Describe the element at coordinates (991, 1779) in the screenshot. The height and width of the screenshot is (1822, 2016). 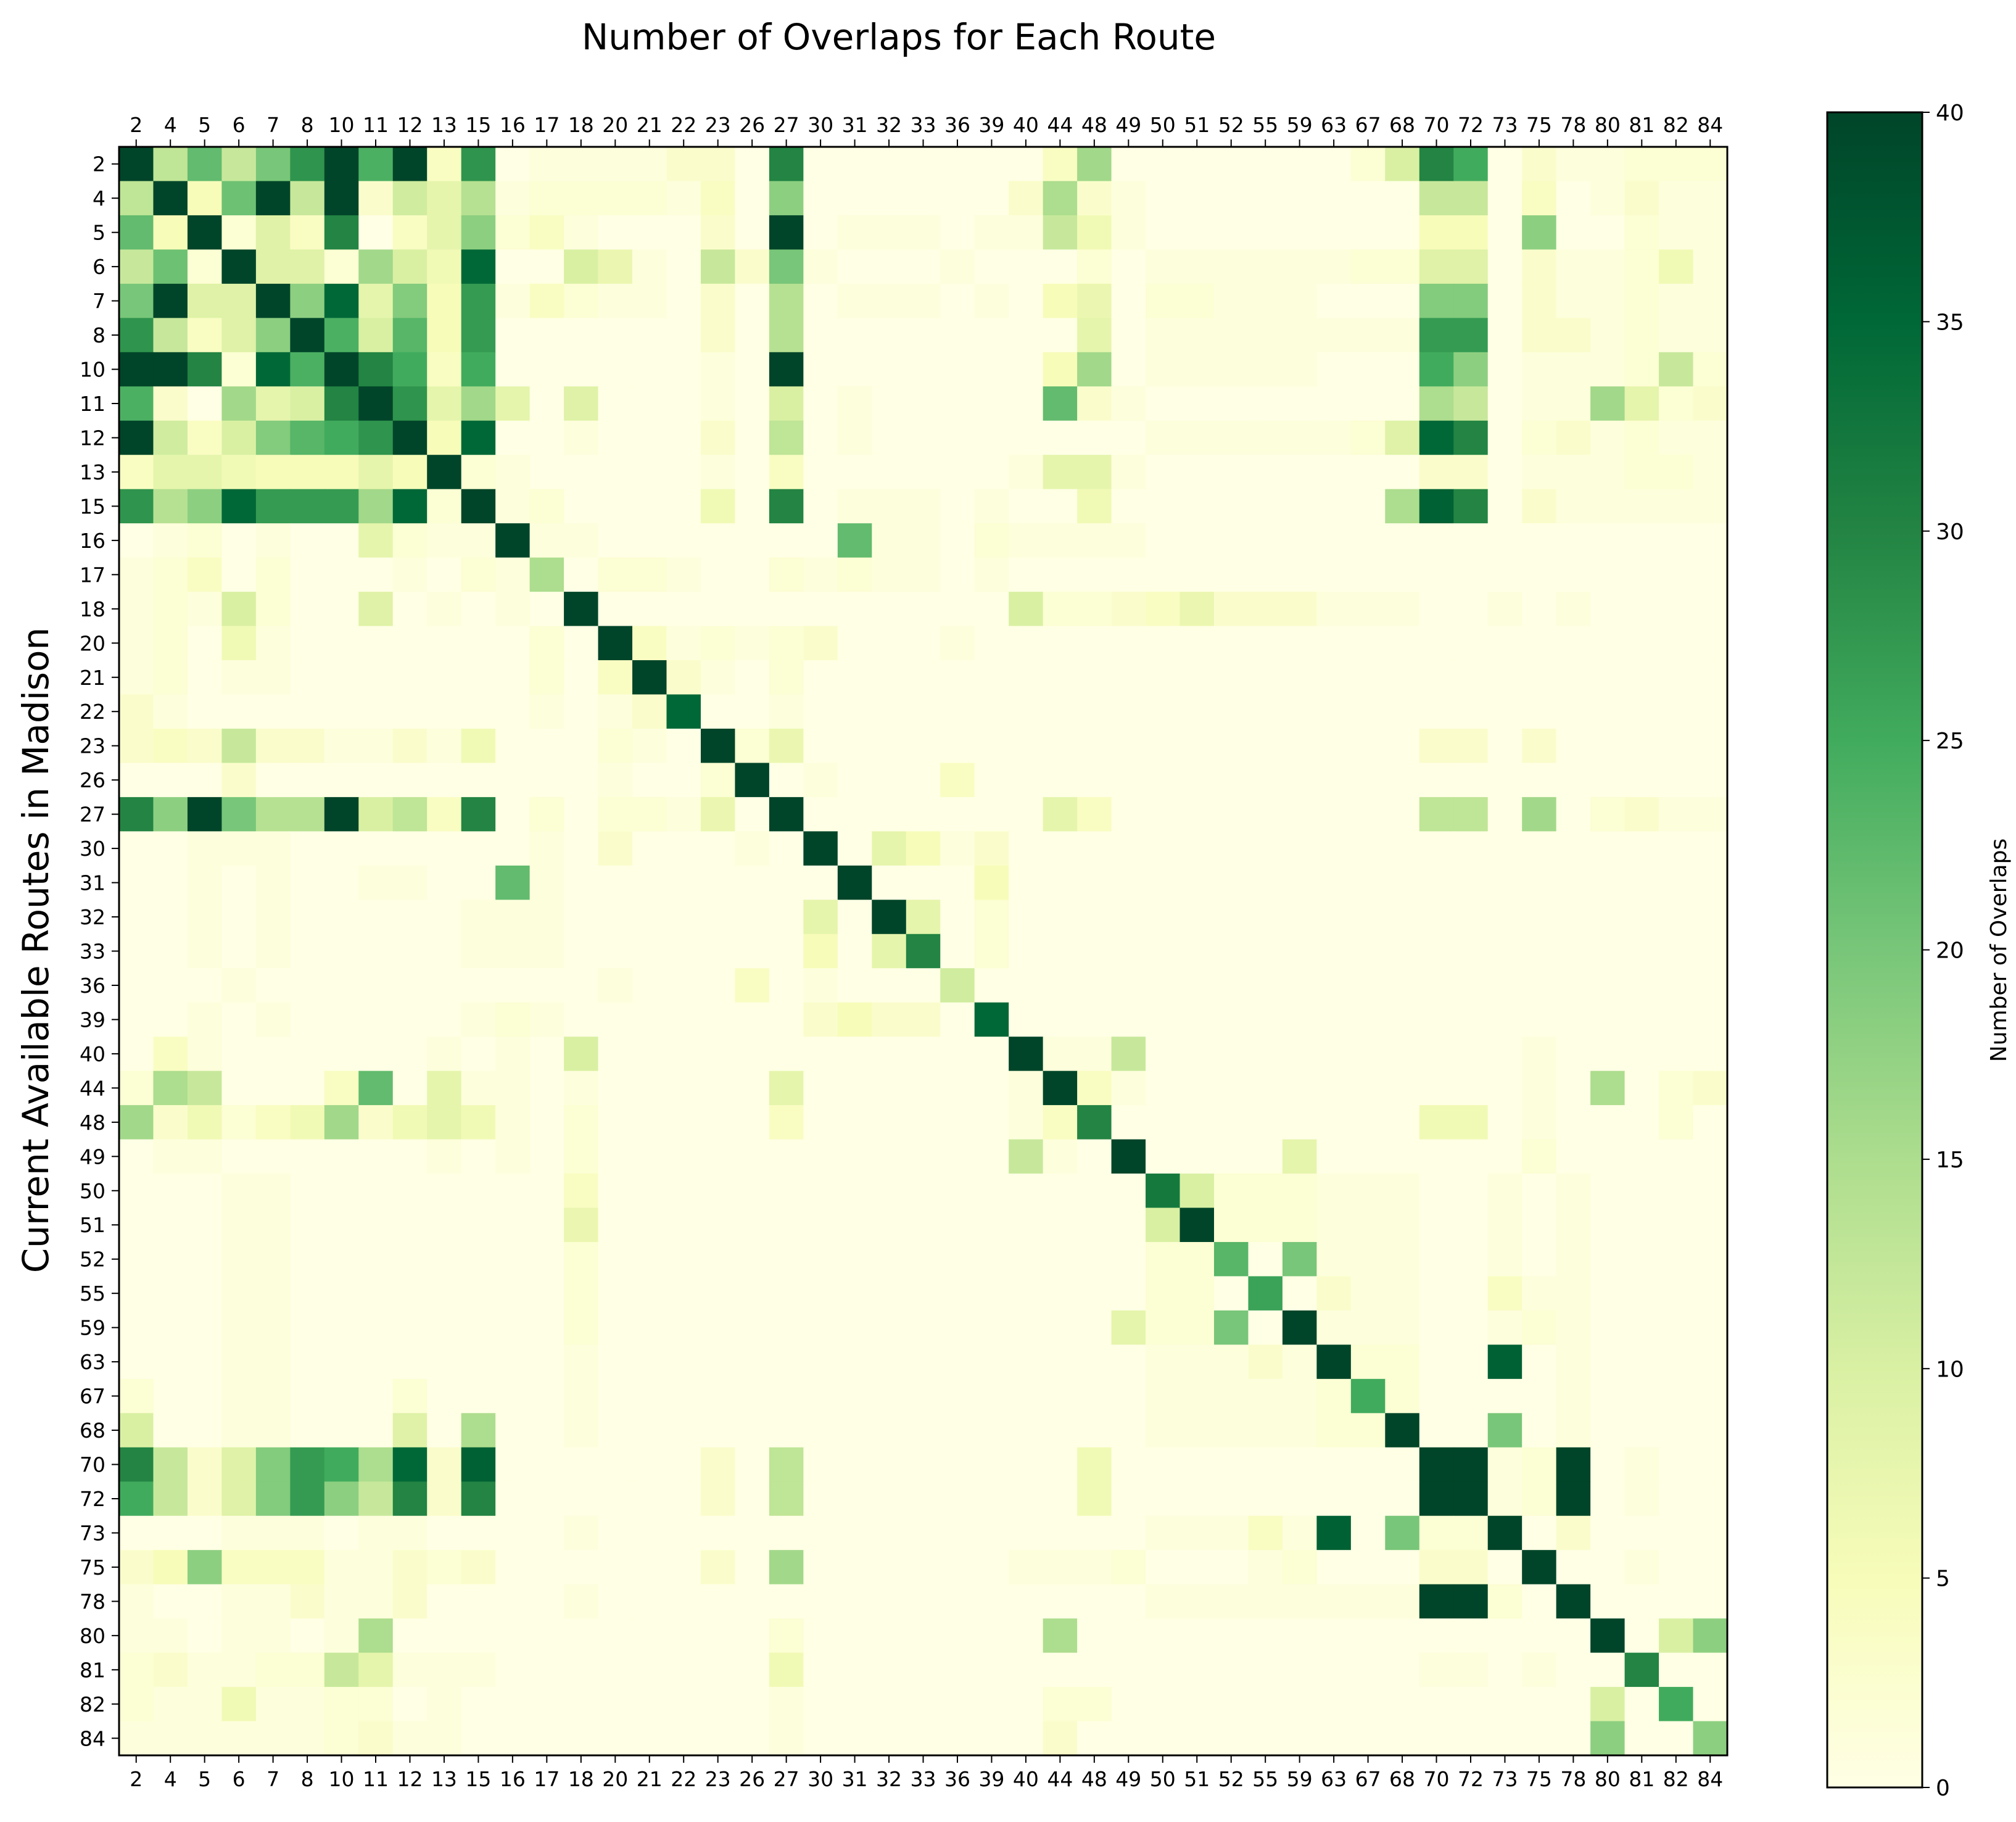
I see `x-tick-label-bottom: 39` at that location.